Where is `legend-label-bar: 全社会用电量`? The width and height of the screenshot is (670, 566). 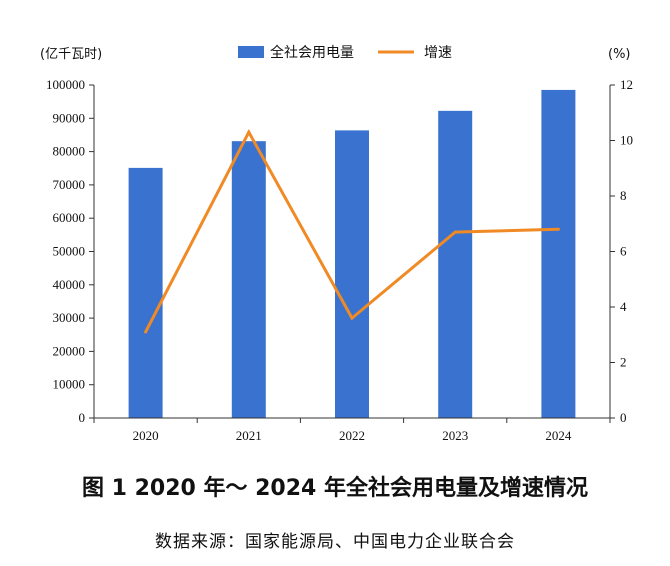 legend-label-bar: 全社会用电量 is located at coordinates (312, 52).